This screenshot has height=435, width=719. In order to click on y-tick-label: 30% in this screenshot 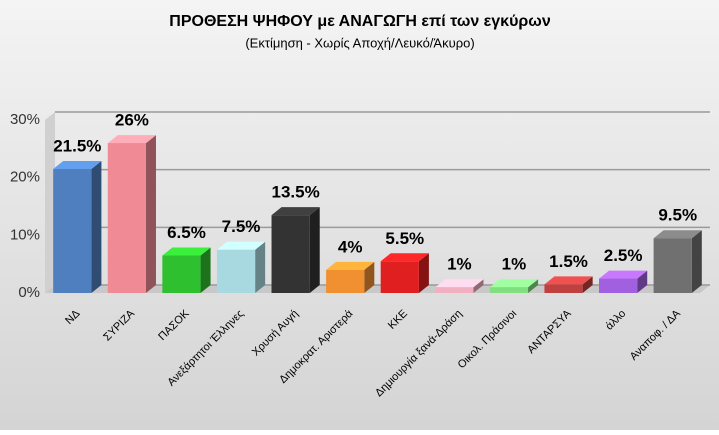, I will do `click(25, 119)`.